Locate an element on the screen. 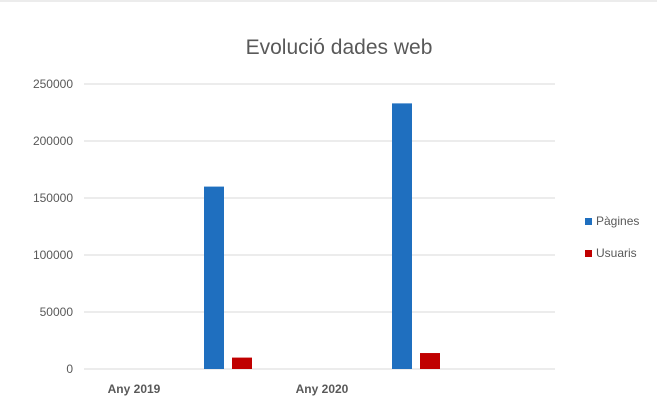  x-category-label: Any 2019 is located at coordinates (134, 389).